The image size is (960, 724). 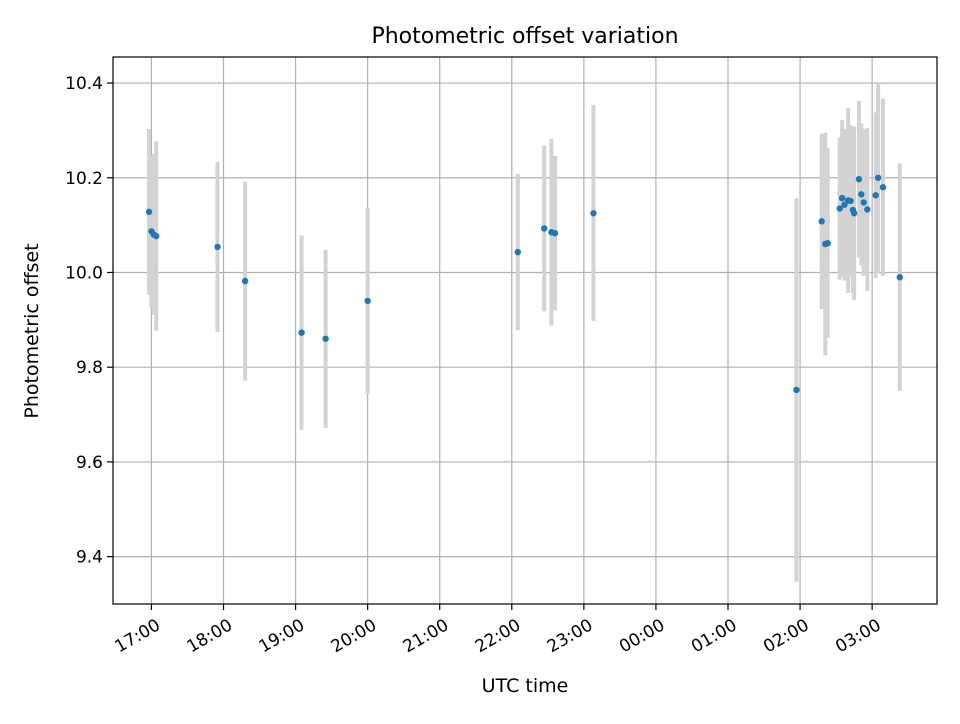 I want to click on chart-title: Photometric offset variation, so click(x=524, y=36).